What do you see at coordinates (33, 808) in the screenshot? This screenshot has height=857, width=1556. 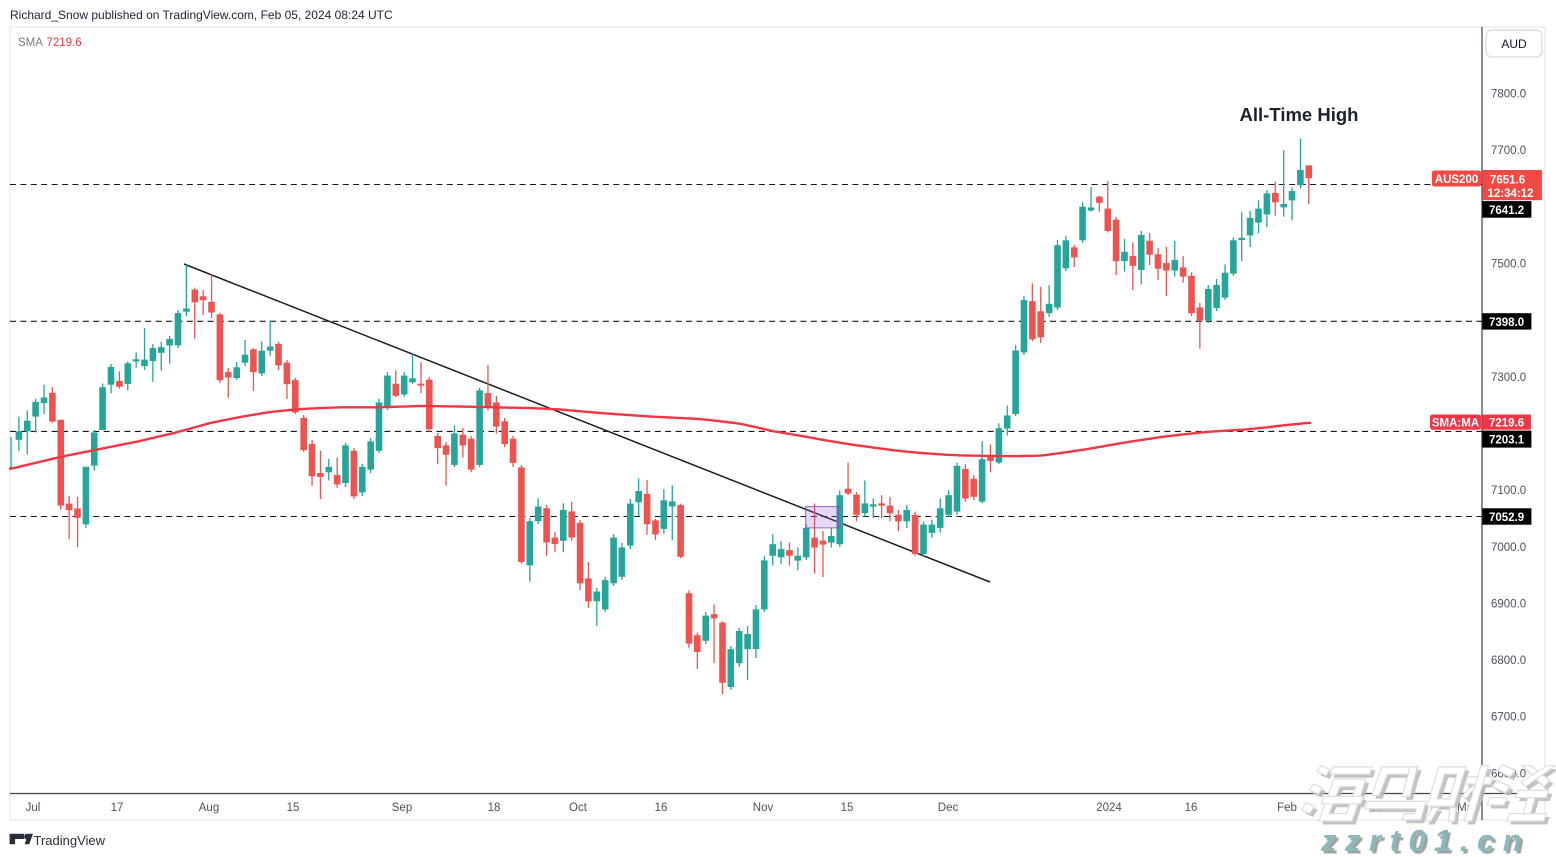 I see `svg-text: Jul` at bounding box center [33, 808].